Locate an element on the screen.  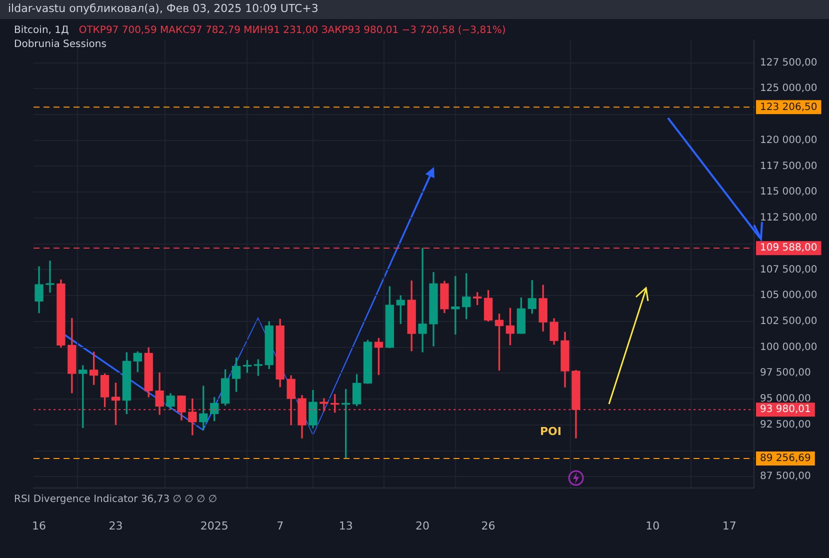
x-tick-label: 17 is located at coordinates (729, 525).